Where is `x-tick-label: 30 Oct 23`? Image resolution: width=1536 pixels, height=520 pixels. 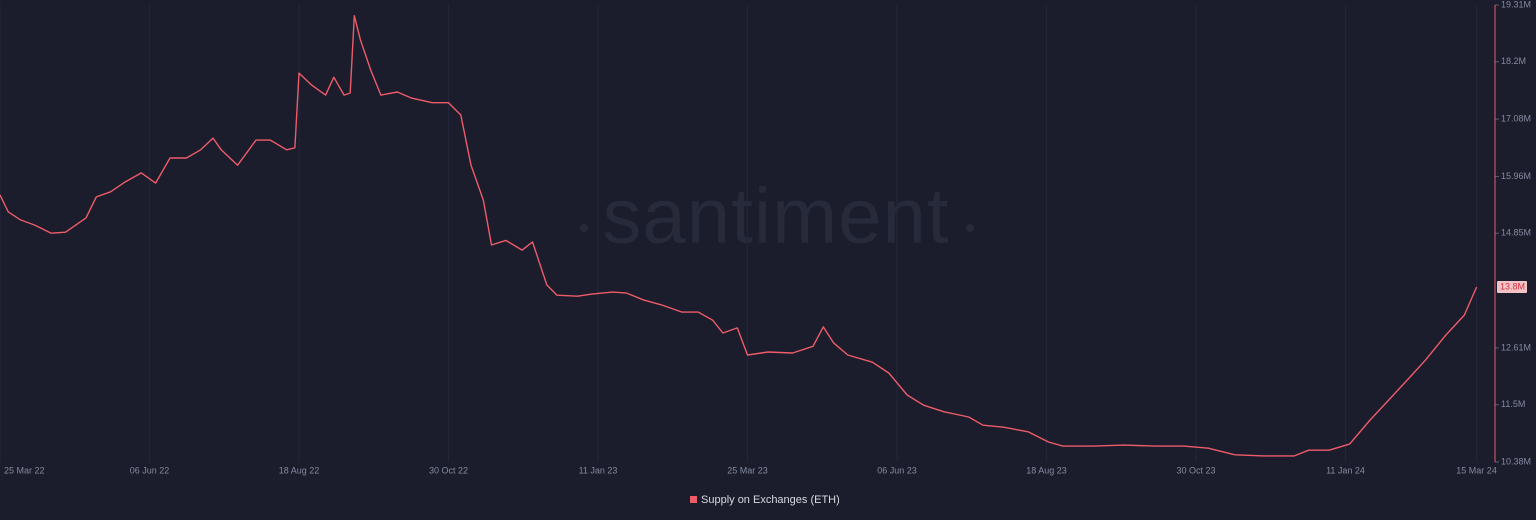 x-tick-label: 30 Oct 23 is located at coordinates (1195, 470).